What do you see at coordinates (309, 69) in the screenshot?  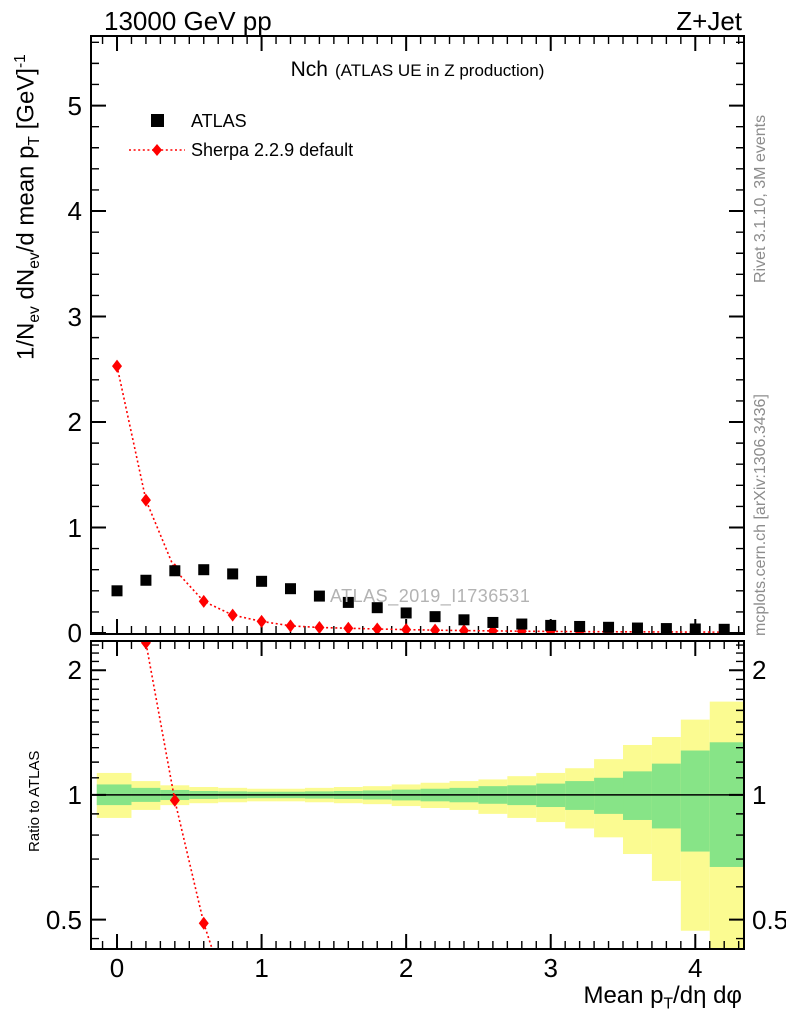 I see `plot-title-observable: Nch` at bounding box center [309, 69].